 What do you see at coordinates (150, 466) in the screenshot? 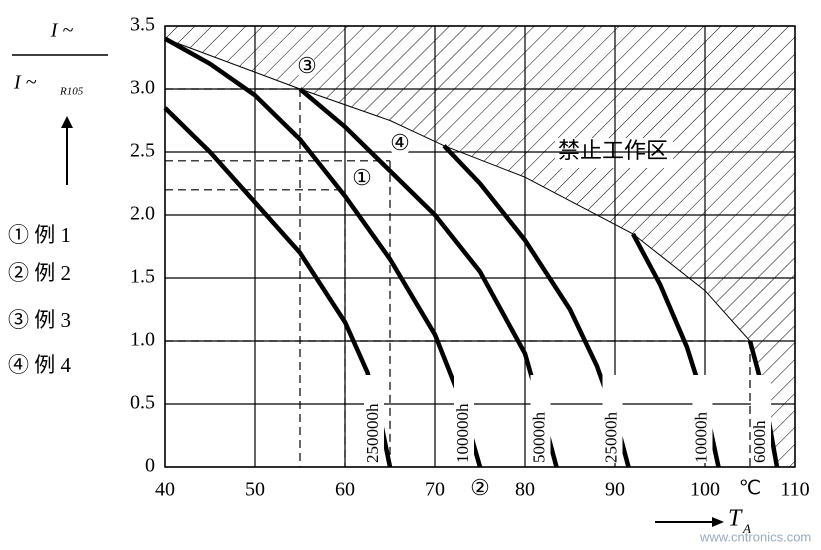
I see `y-tick-label: 0` at bounding box center [150, 466].